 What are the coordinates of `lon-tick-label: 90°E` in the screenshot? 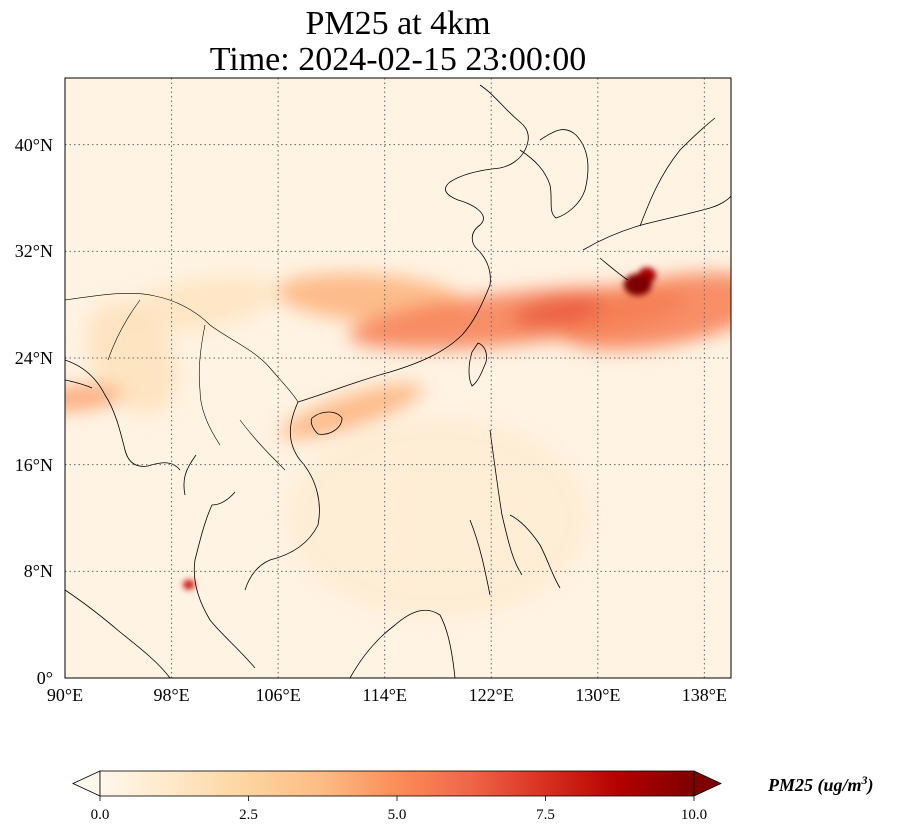 It's located at (65, 695).